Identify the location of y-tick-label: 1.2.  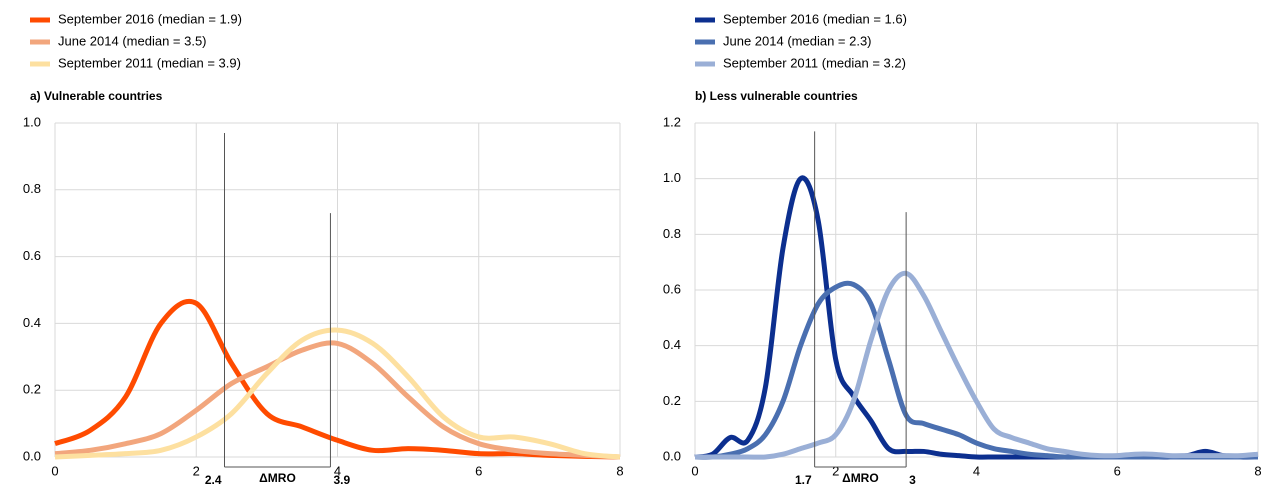
(672, 121).